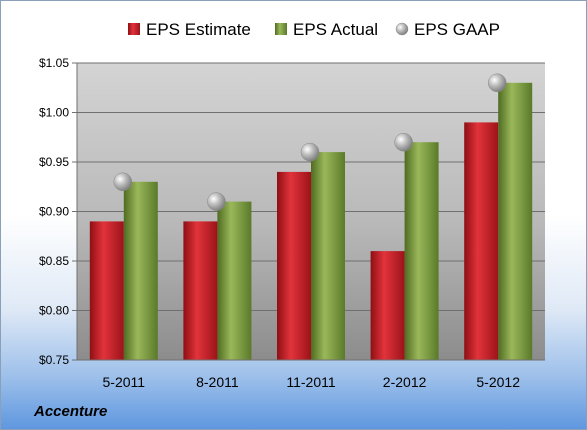 The width and height of the screenshot is (587, 430). What do you see at coordinates (498, 382) in the screenshot?
I see `x-tick-label: 5-2012` at bounding box center [498, 382].